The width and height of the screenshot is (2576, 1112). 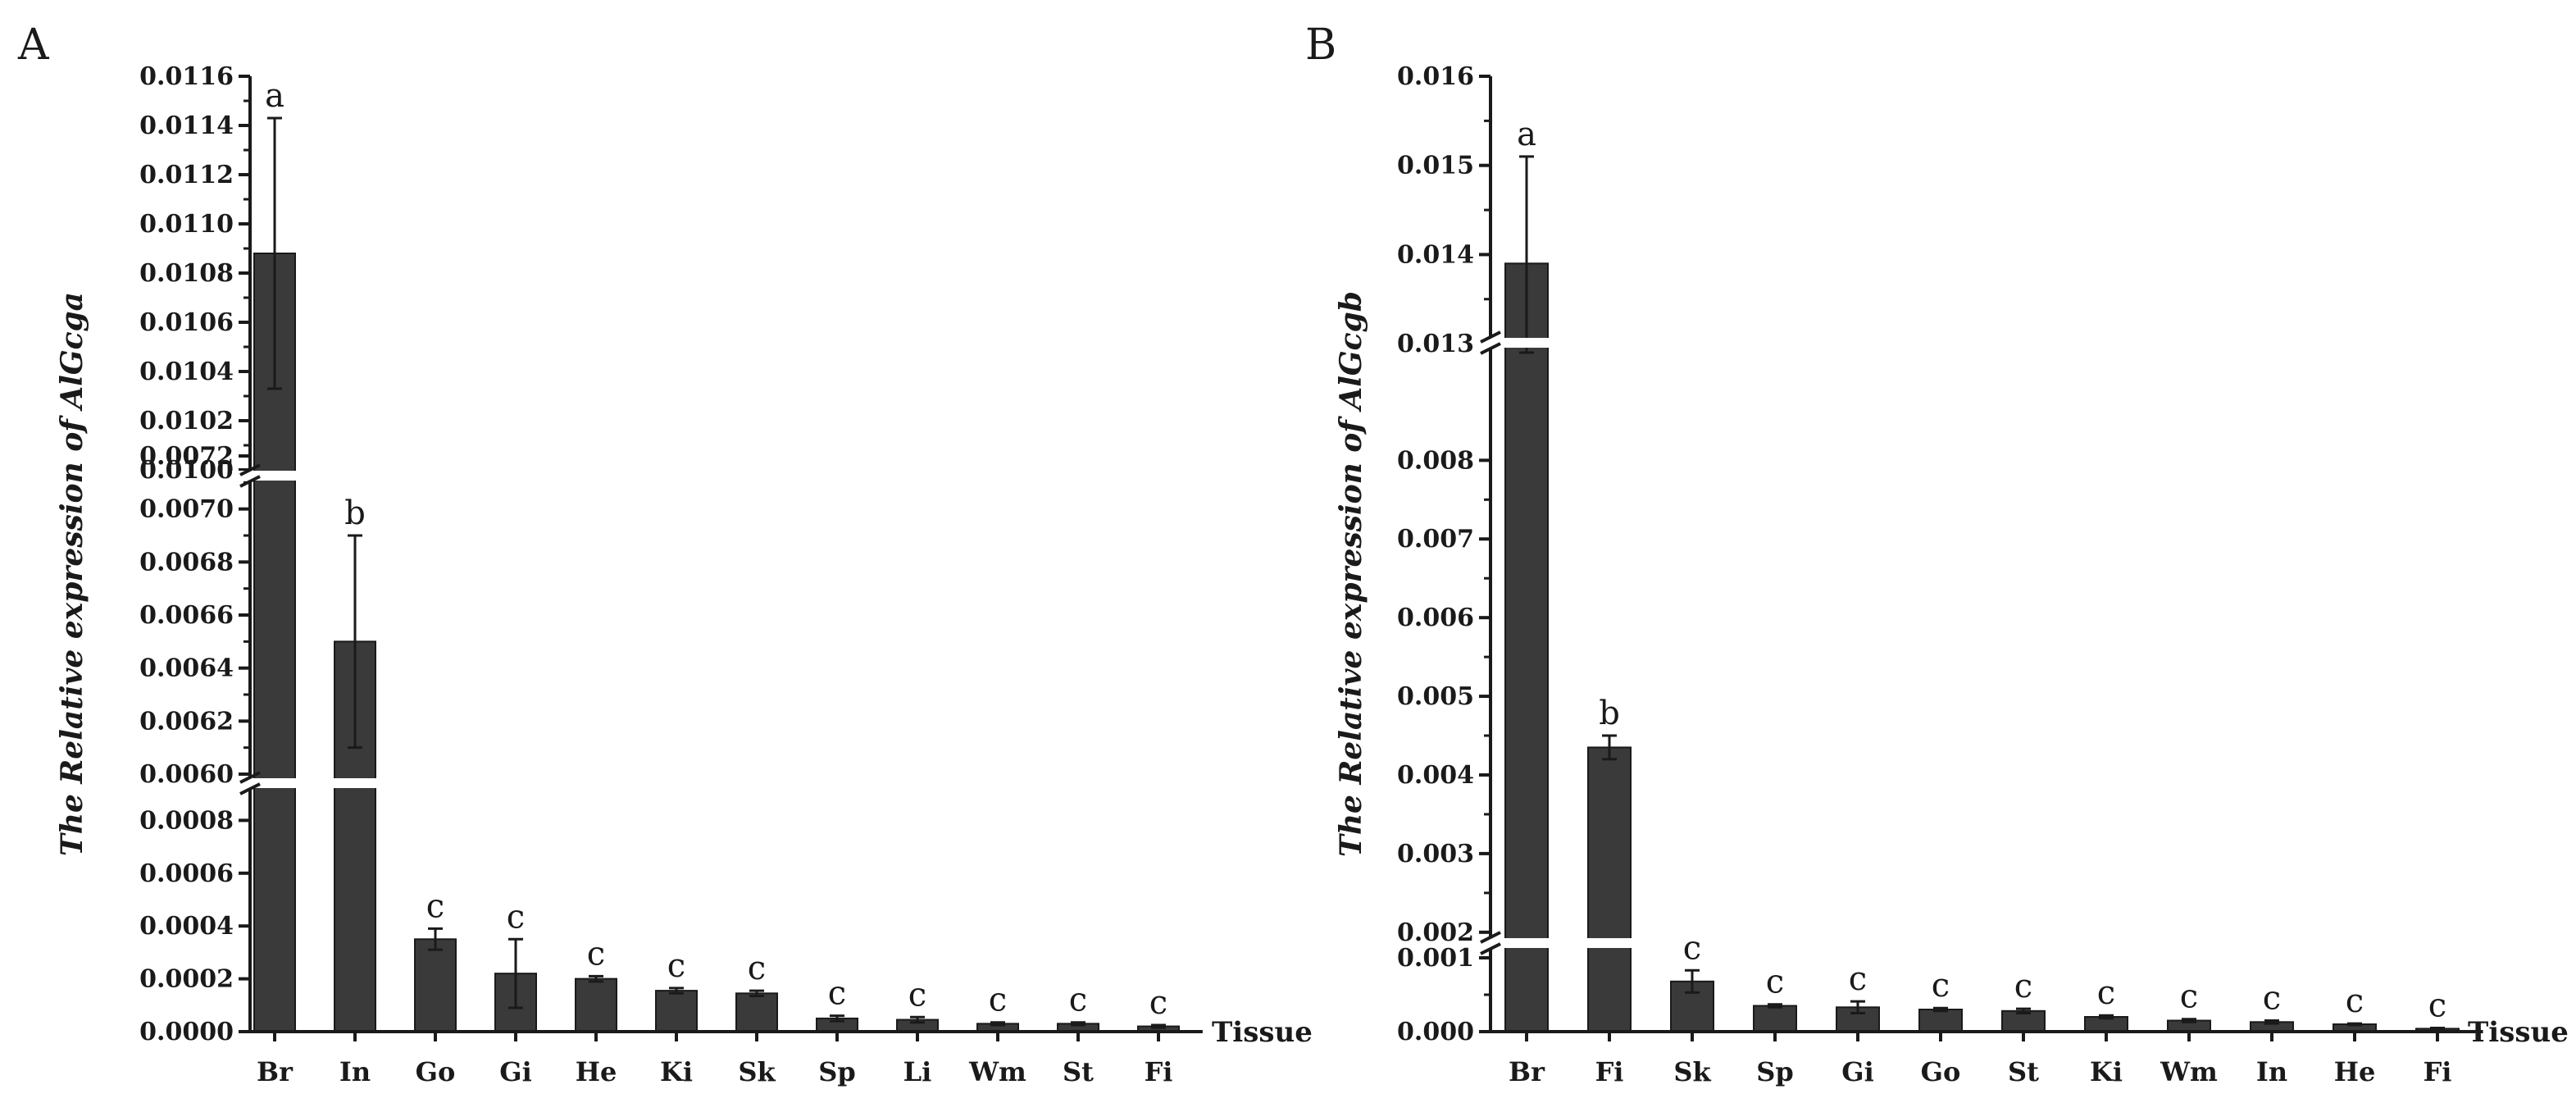 I want to click on panel-b-y-tick-label-0-0: 0.000, so click(x=1436, y=1032).